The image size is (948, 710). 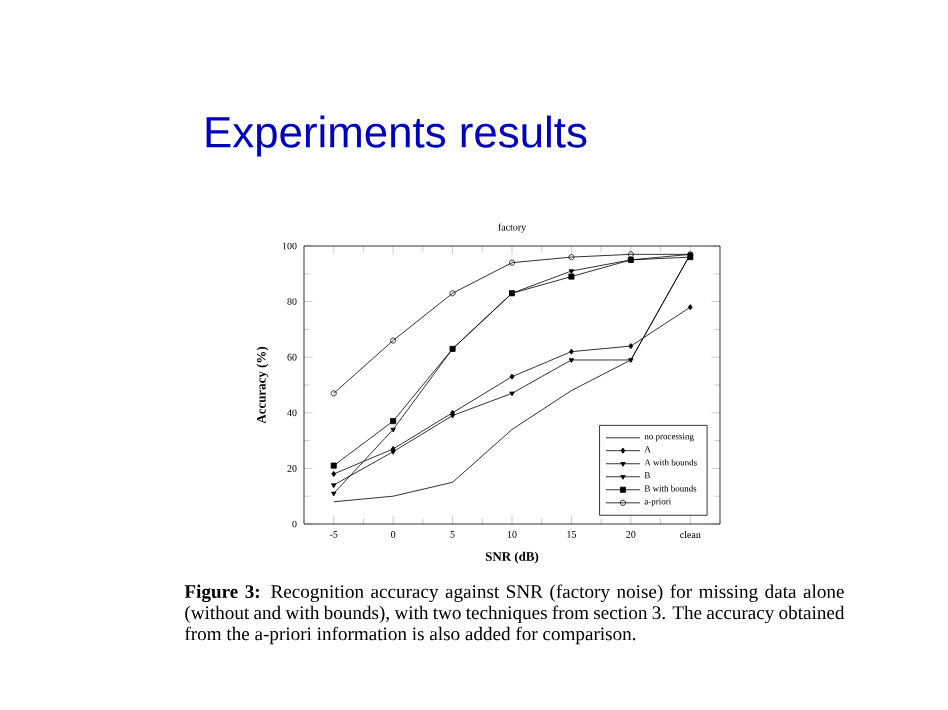 What do you see at coordinates (396, 136) in the screenshot?
I see `chart-title: Experiments results` at bounding box center [396, 136].